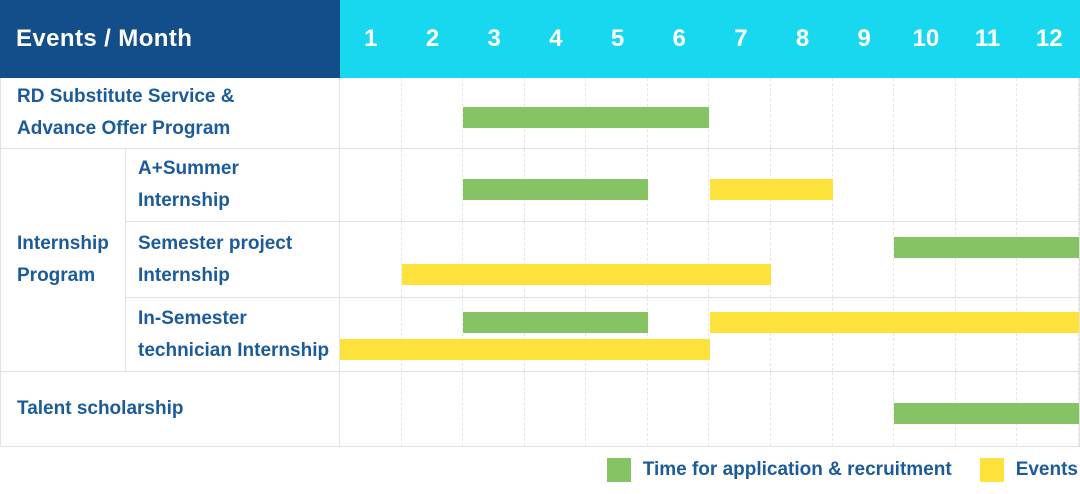  I want to click on row-semester-project-internship: Semester project Internship, so click(602, 260).